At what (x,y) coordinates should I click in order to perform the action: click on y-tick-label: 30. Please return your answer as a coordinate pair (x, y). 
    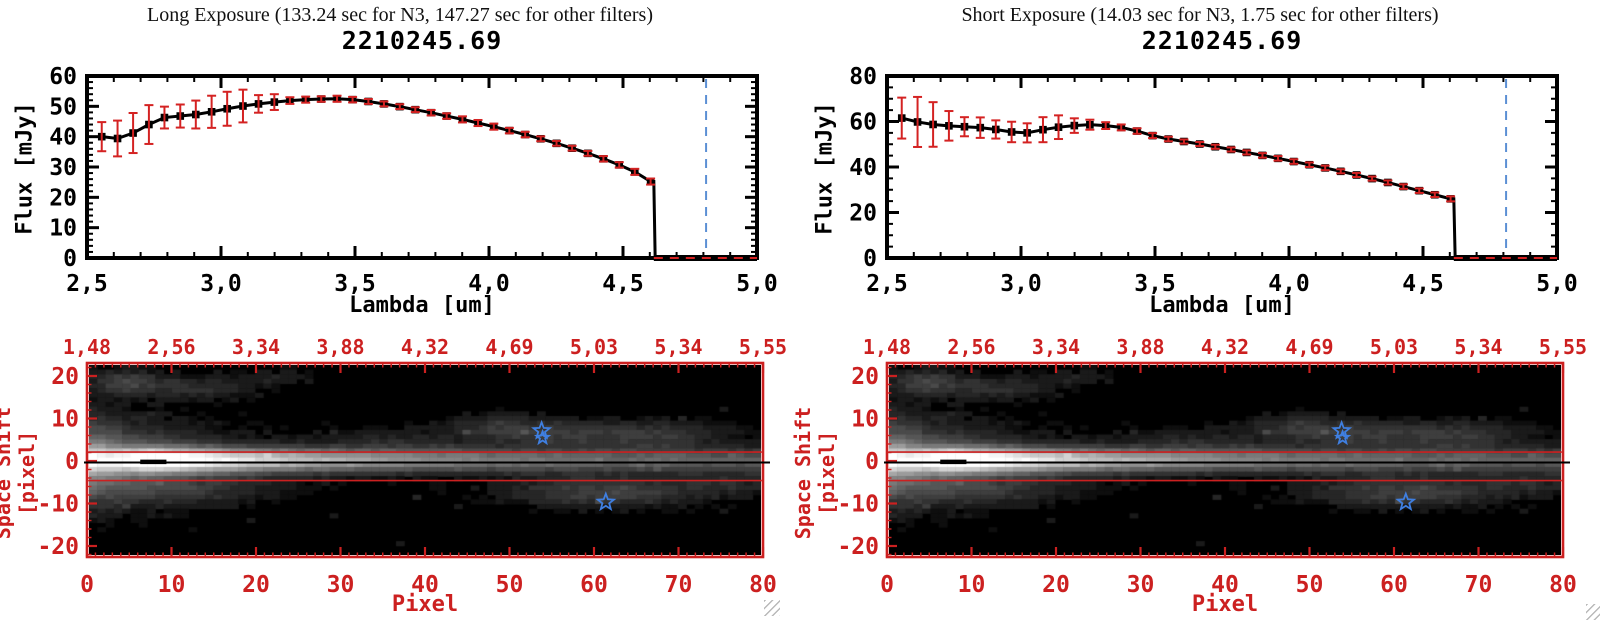
    Looking at the image, I should click on (63, 168).